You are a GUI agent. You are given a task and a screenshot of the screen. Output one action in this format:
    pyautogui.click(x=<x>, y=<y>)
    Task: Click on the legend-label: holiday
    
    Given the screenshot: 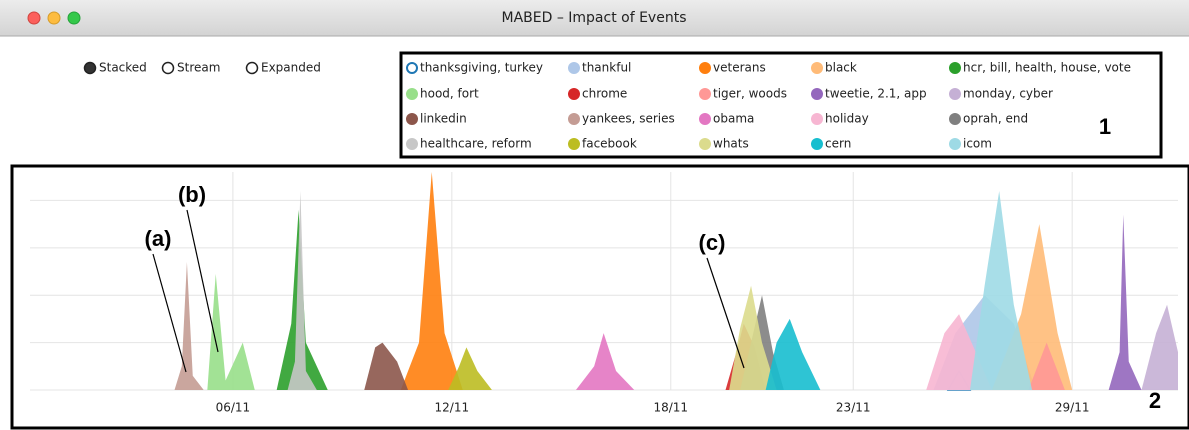 What is the action you would take?
    pyautogui.click(x=847, y=119)
    